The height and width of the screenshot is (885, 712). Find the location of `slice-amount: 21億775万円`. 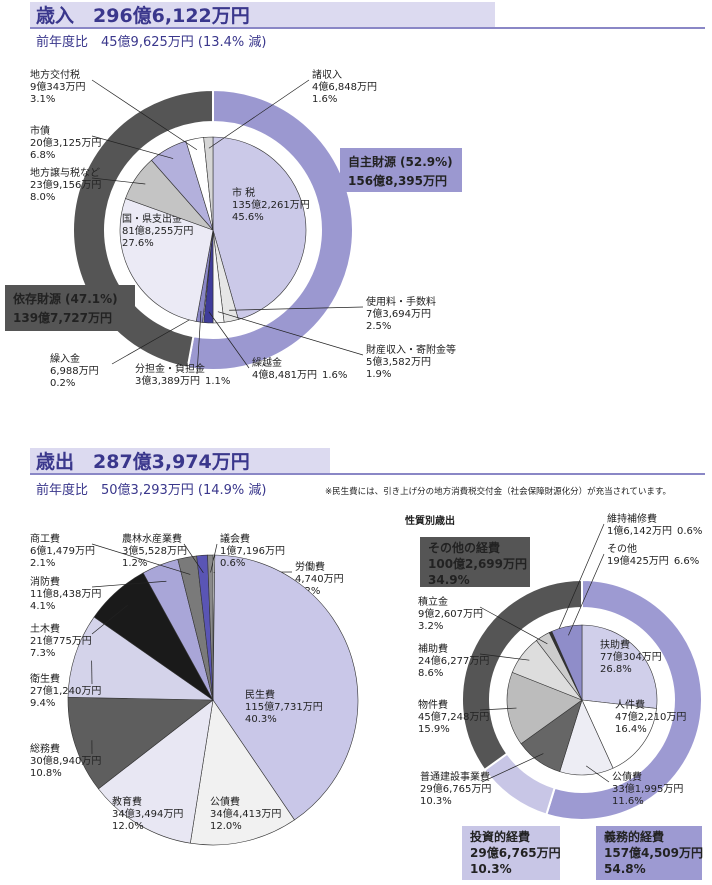

slice-amount: 21億775万円 is located at coordinates (61, 640).